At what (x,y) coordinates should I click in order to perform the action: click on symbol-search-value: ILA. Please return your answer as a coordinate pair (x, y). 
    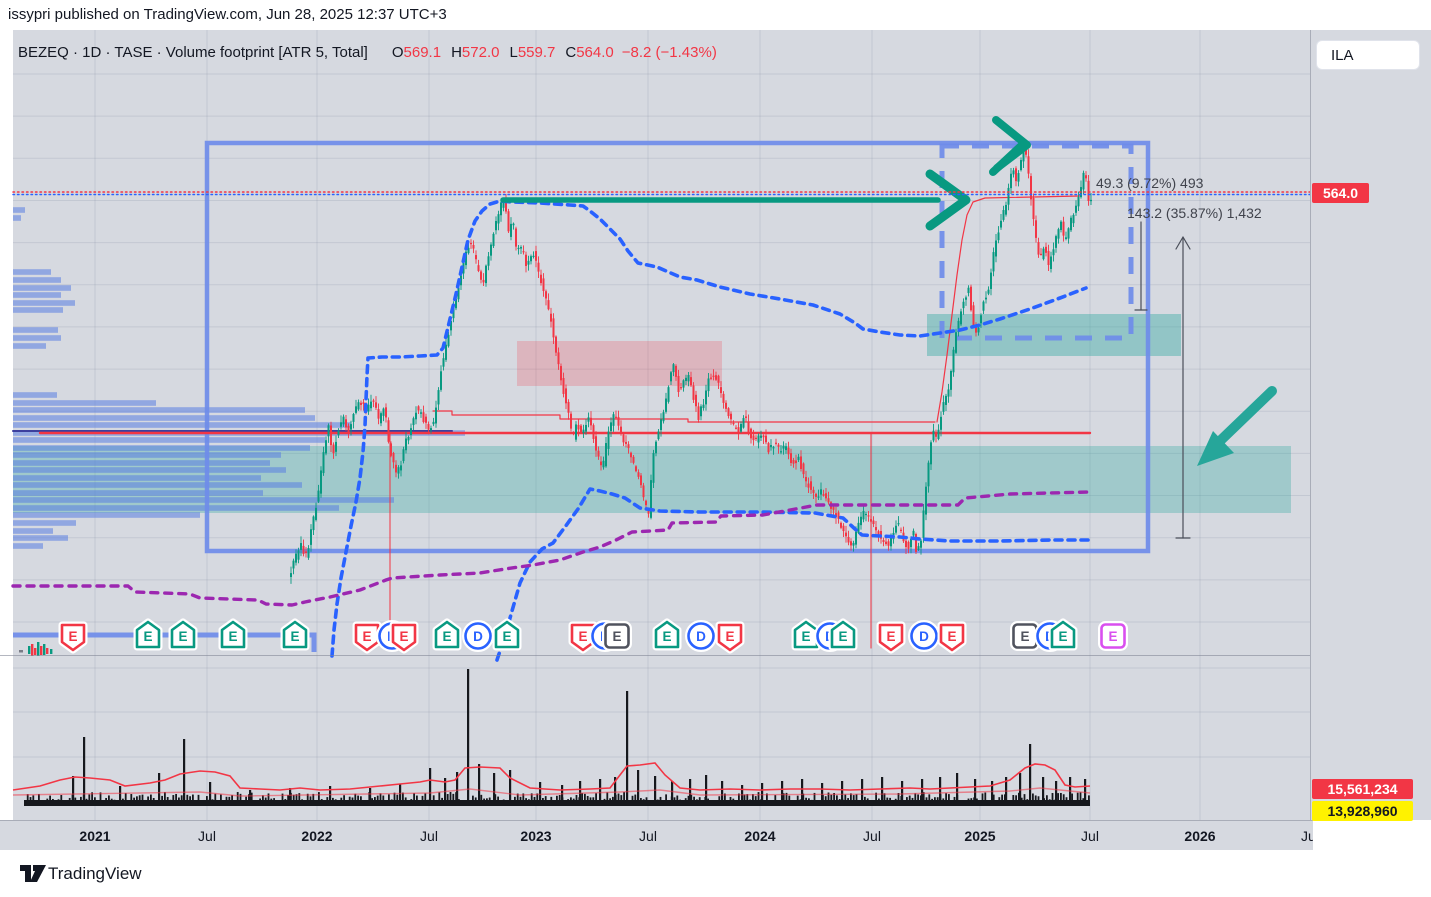
    Looking at the image, I should click on (1342, 55).